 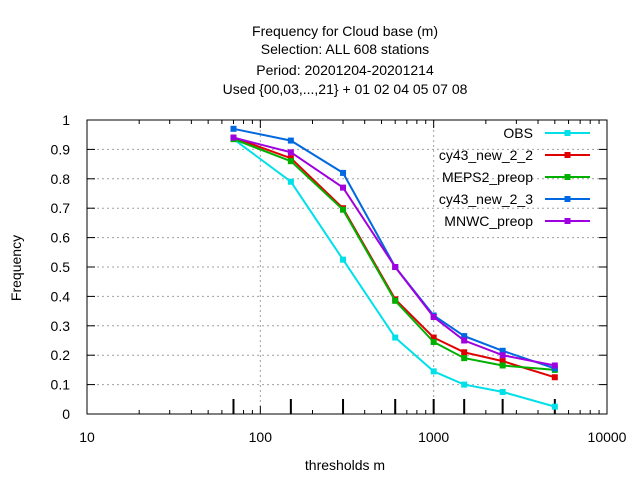 What do you see at coordinates (486, 155) in the screenshot?
I see `legend-label: cy43_new_2_2` at bounding box center [486, 155].